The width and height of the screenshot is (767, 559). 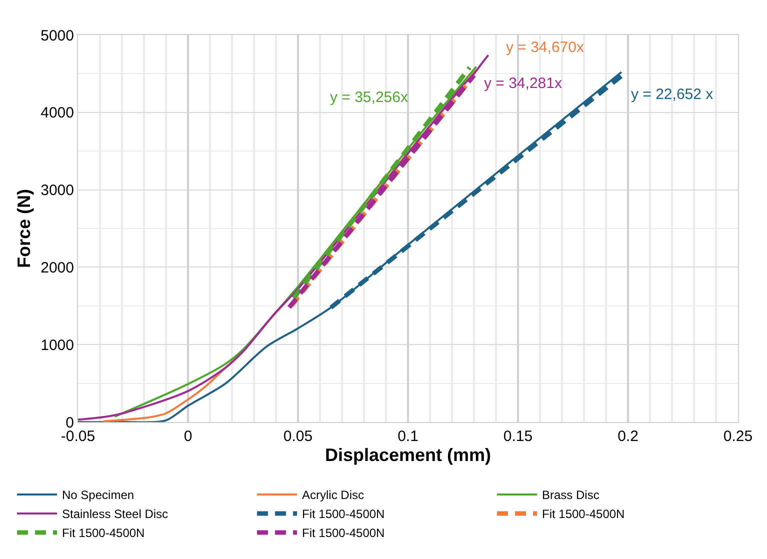 What do you see at coordinates (98, 495) in the screenshot?
I see `legend-label: No Specimen` at bounding box center [98, 495].